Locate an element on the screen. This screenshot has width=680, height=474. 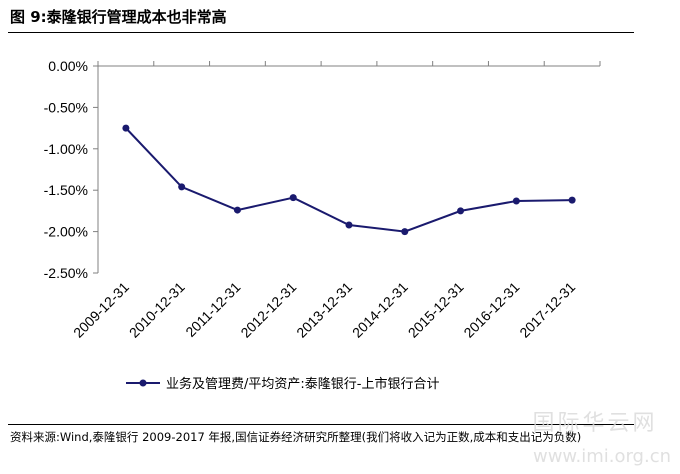
x-tick-label: 2014-12-31 is located at coordinates (380, 310).